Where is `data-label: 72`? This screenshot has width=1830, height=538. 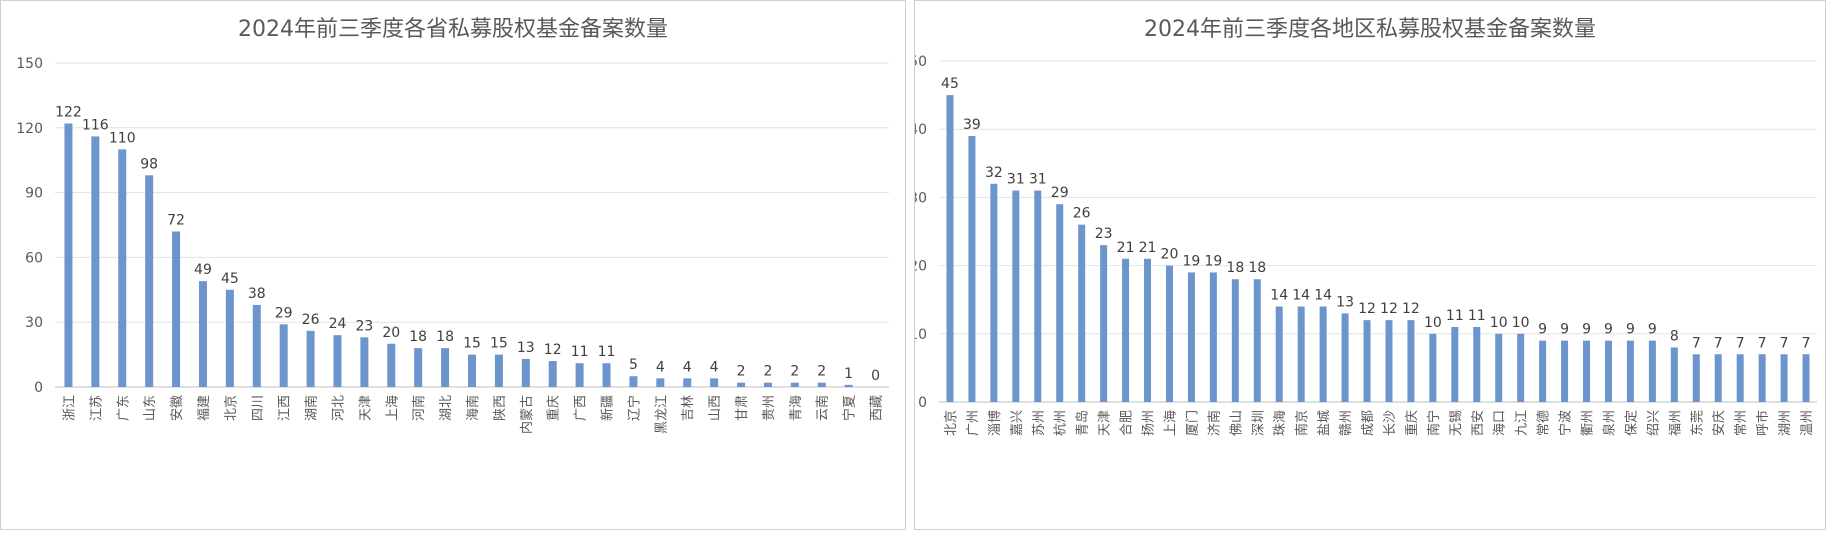
data-label: 72 is located at coordinates (176, 220).